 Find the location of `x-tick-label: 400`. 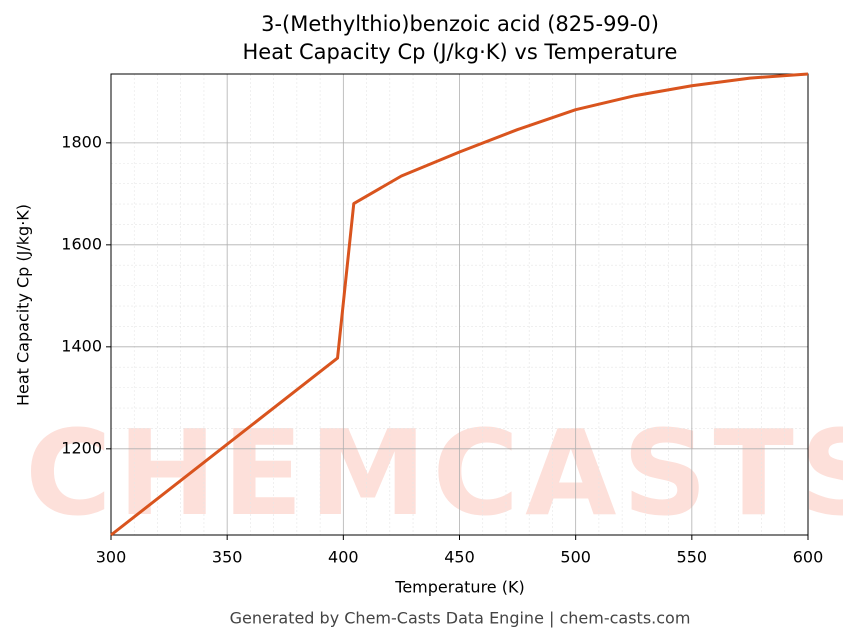

x-tick-label: 400 is located at coordinates (343, 557).